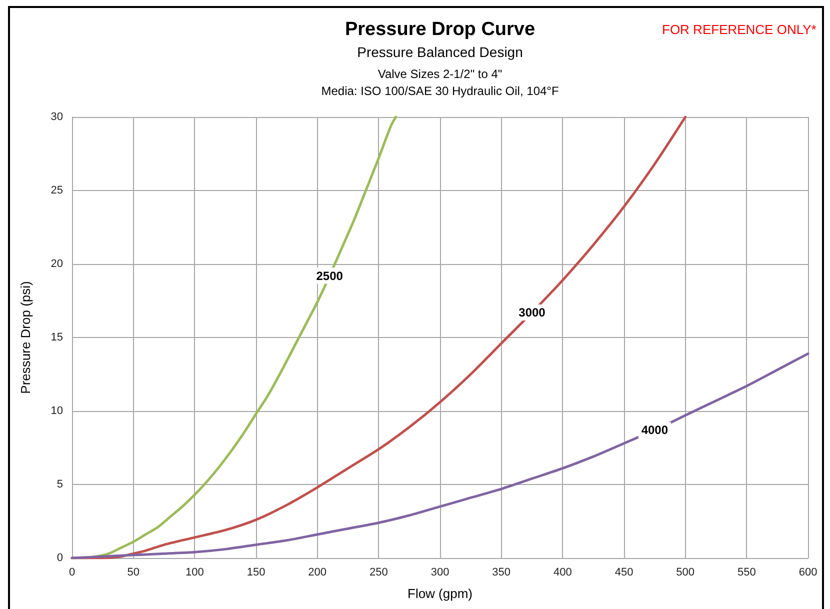  Describe the element at coordinates (378, 572) in the screenshot. I see `x-tick-label: 250` at that location.